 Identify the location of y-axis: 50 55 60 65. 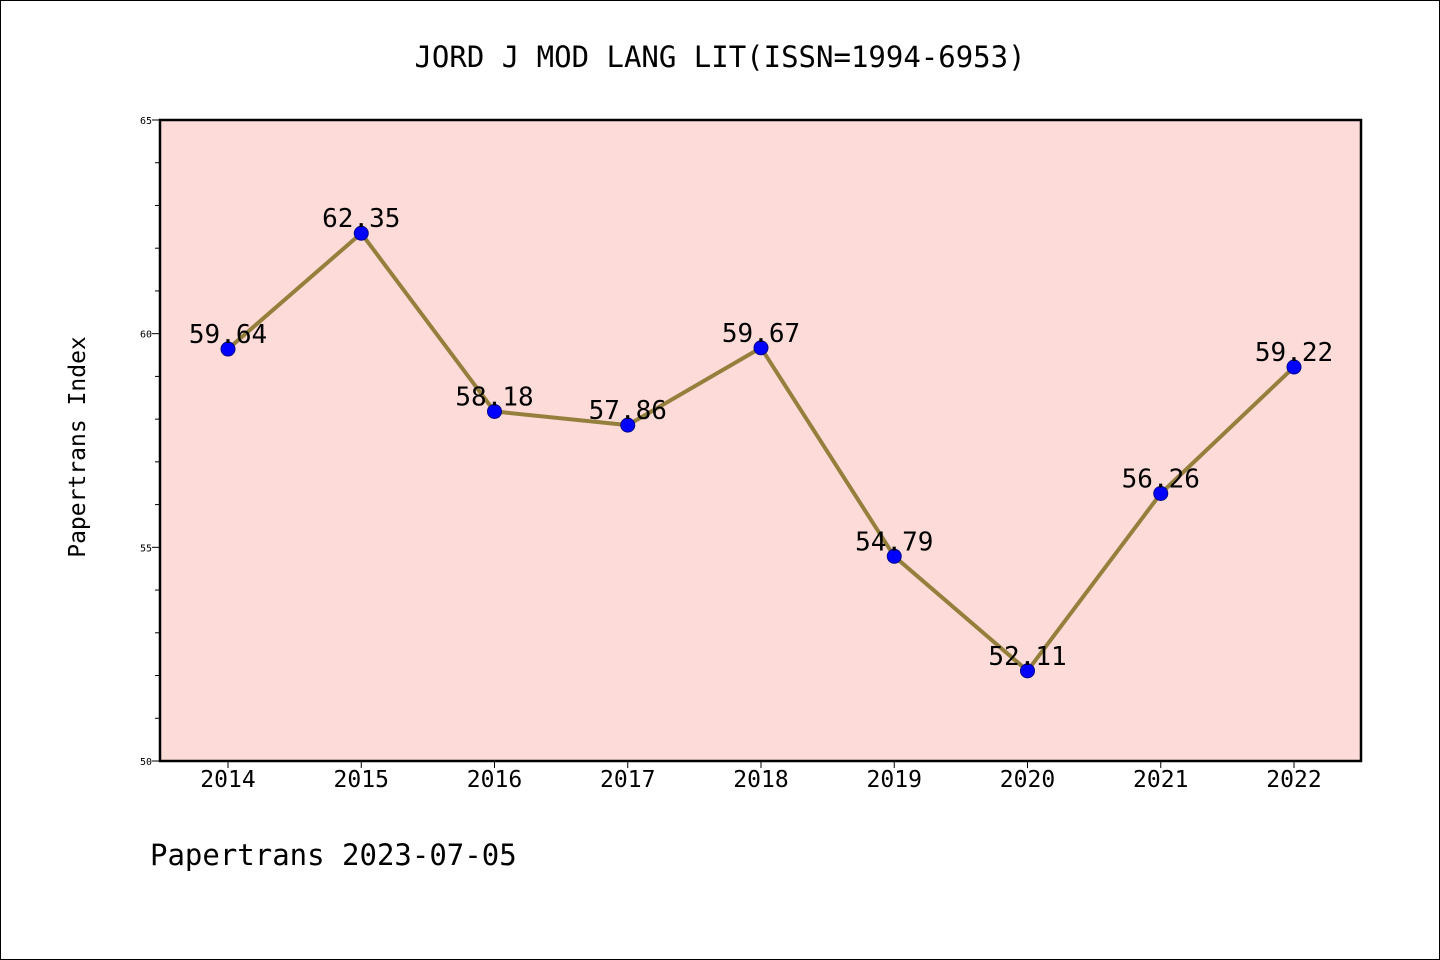
(150, 442).